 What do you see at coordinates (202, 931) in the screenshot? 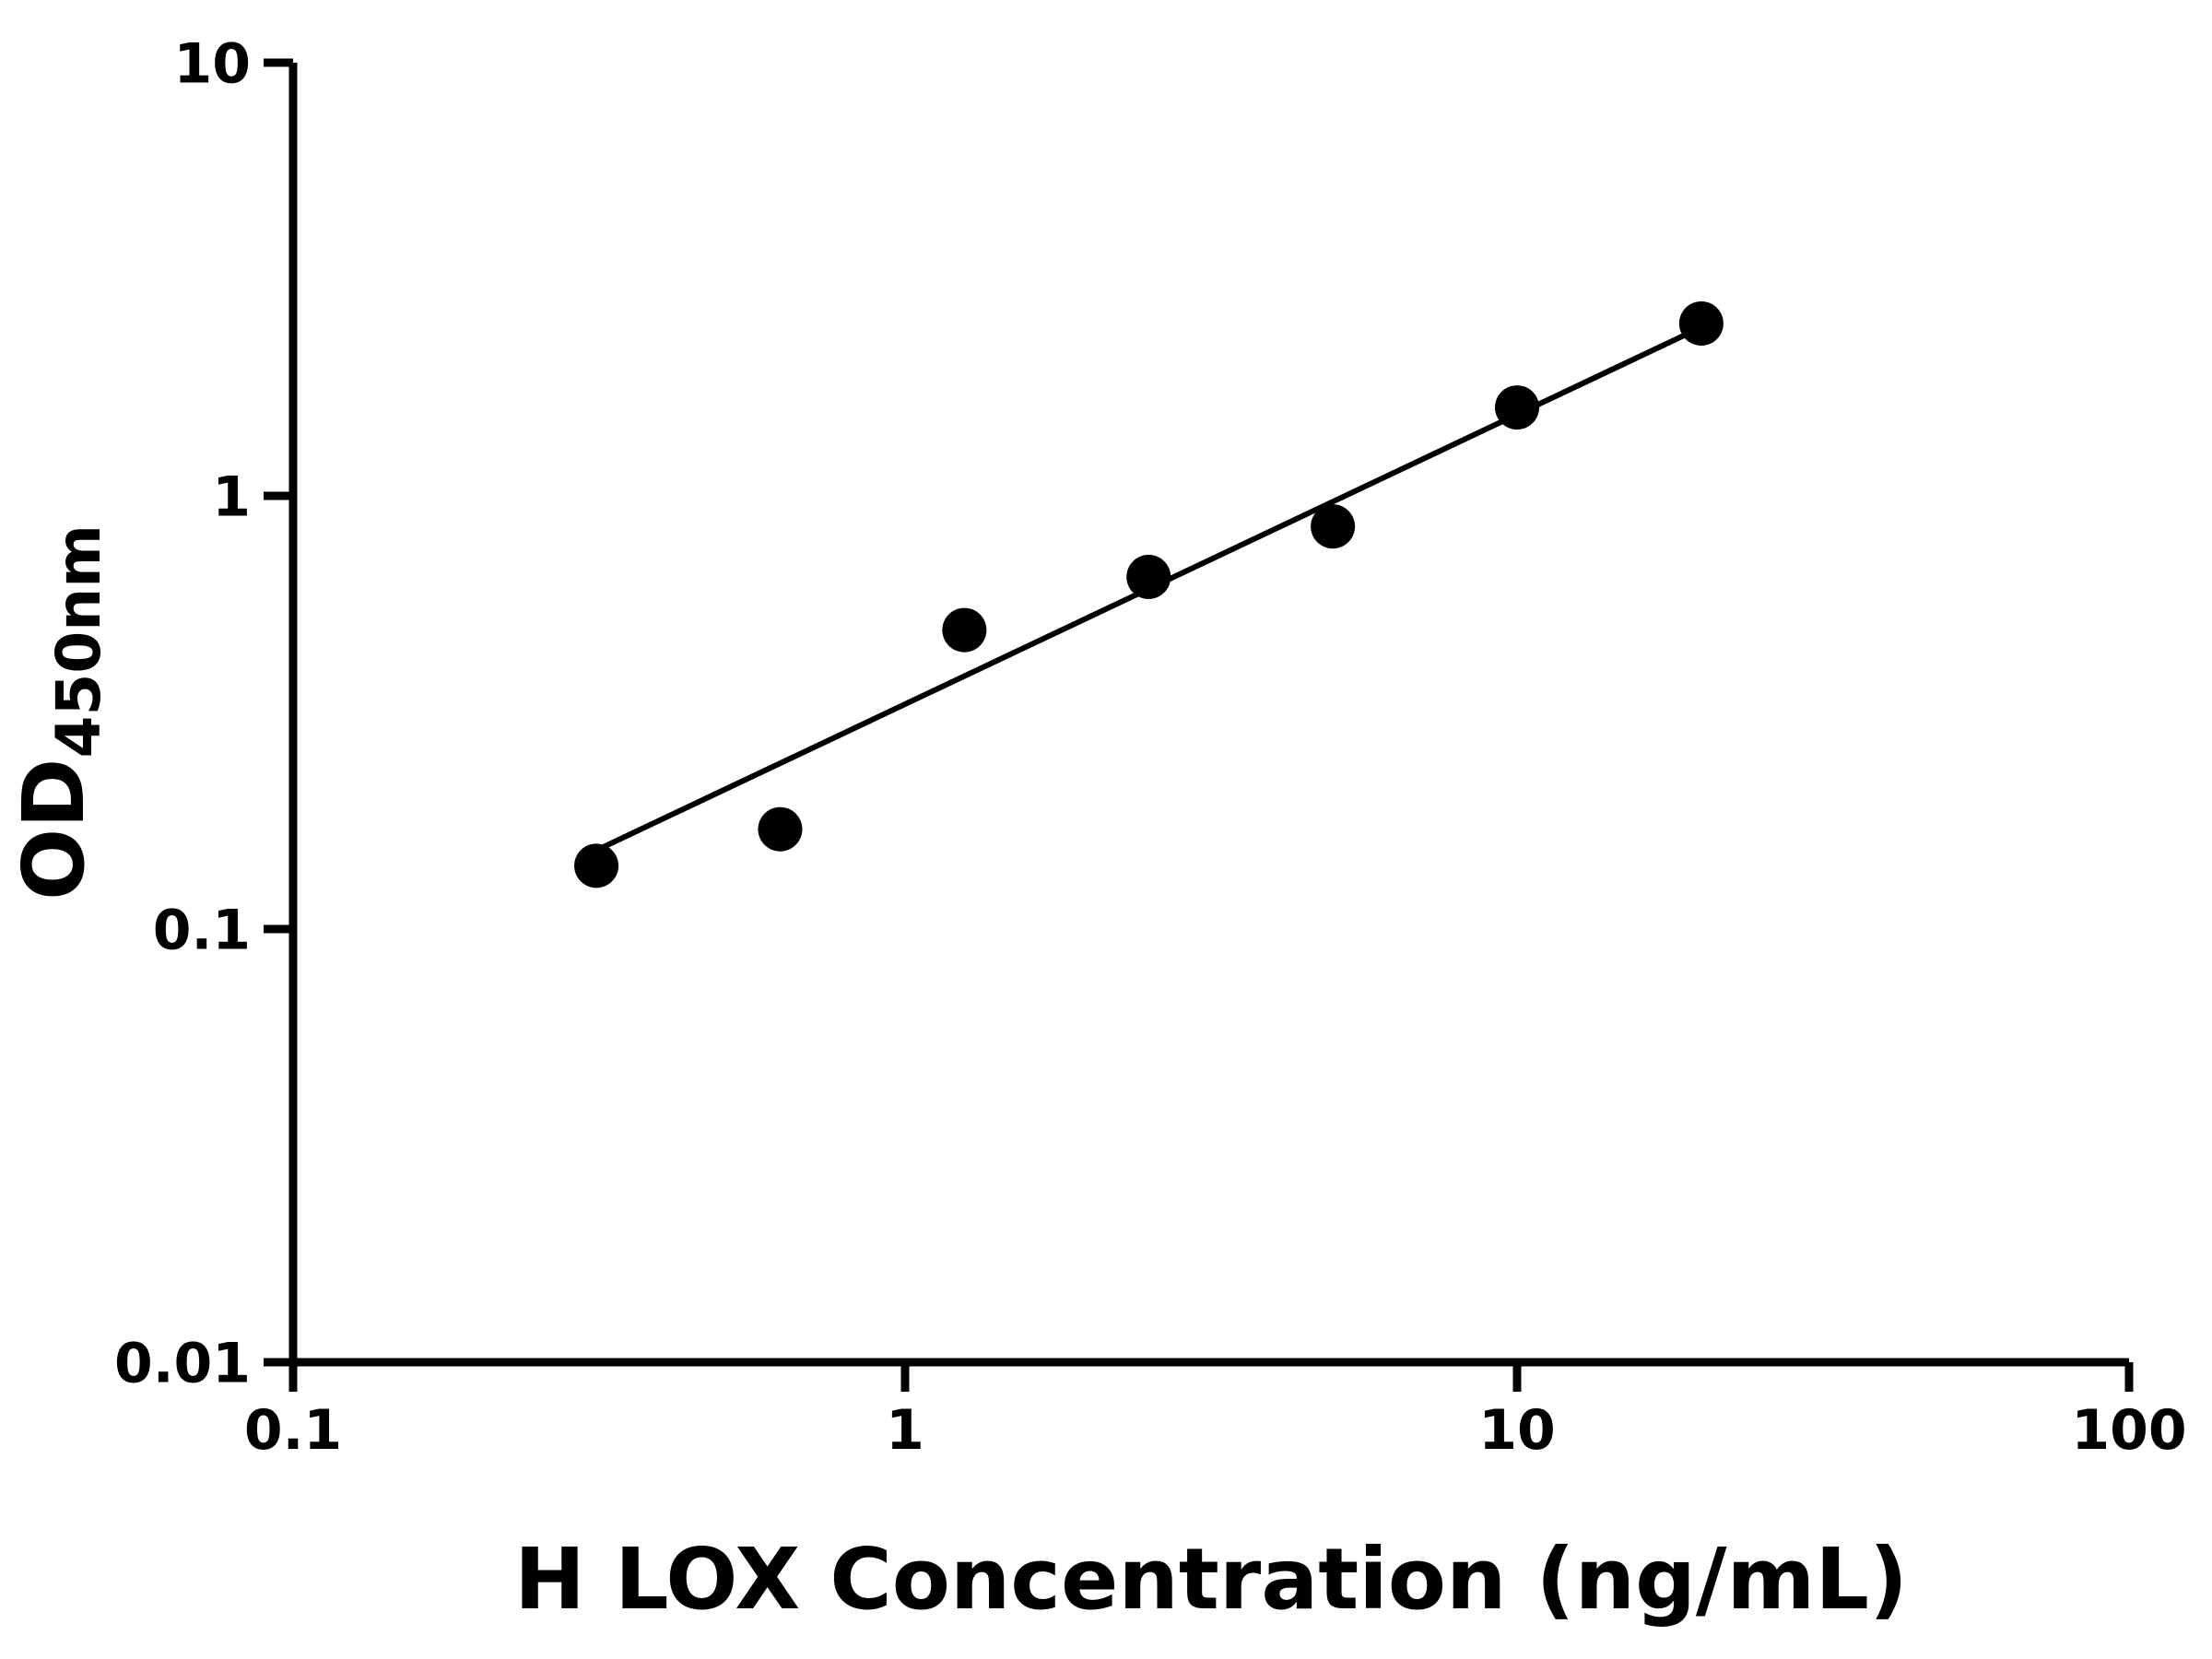
I see `y-tick-label: 0.1` at bounding box center [202, 931].